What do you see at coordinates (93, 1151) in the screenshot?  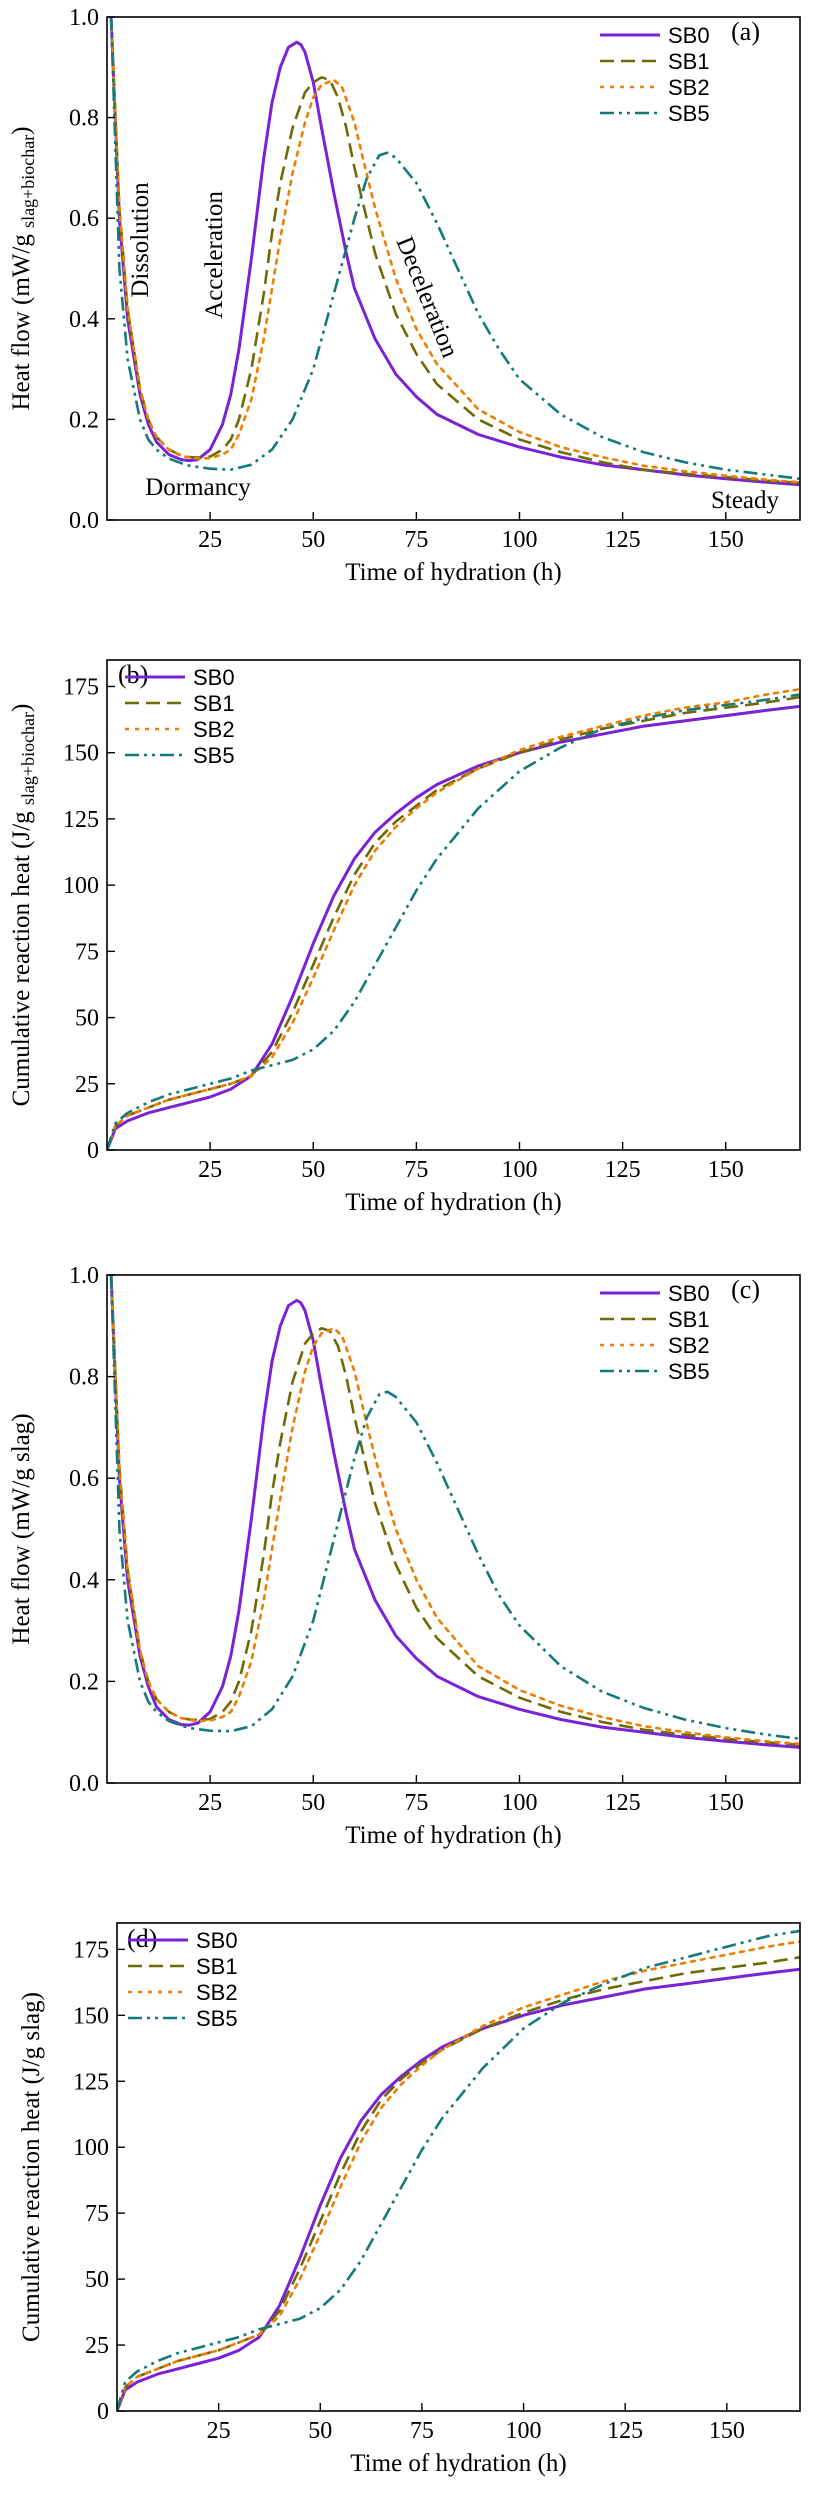 I see `y-tick-label: 0` at bounding box center [93, 1151].